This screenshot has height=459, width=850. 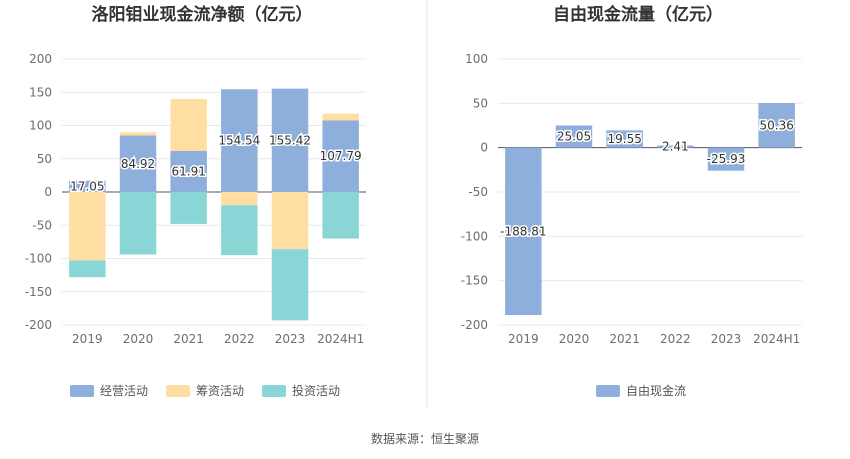 I want to click on data-label: 25.05, so click(x=574, y=137).